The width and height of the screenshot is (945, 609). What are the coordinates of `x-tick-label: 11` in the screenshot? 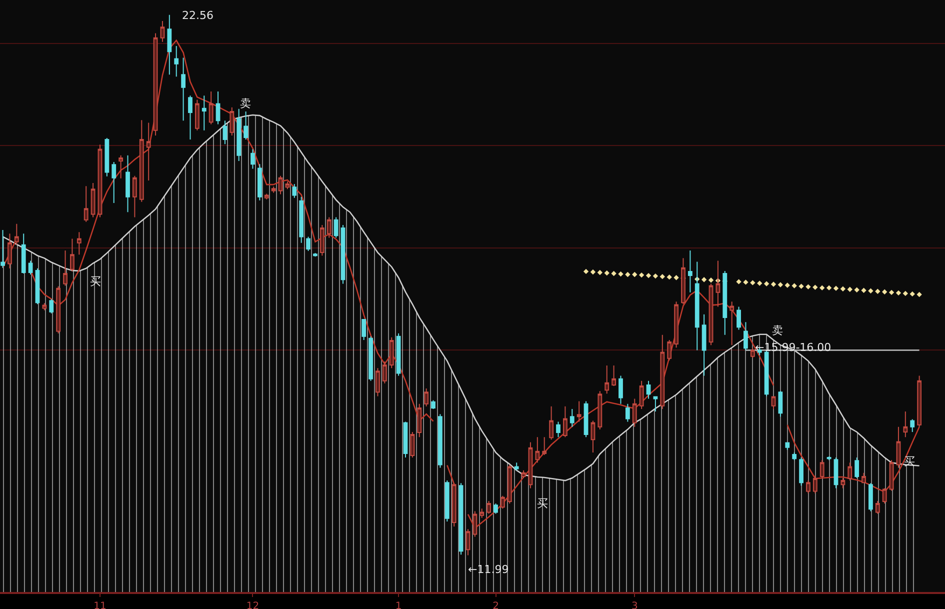 It's located at (100, 605).